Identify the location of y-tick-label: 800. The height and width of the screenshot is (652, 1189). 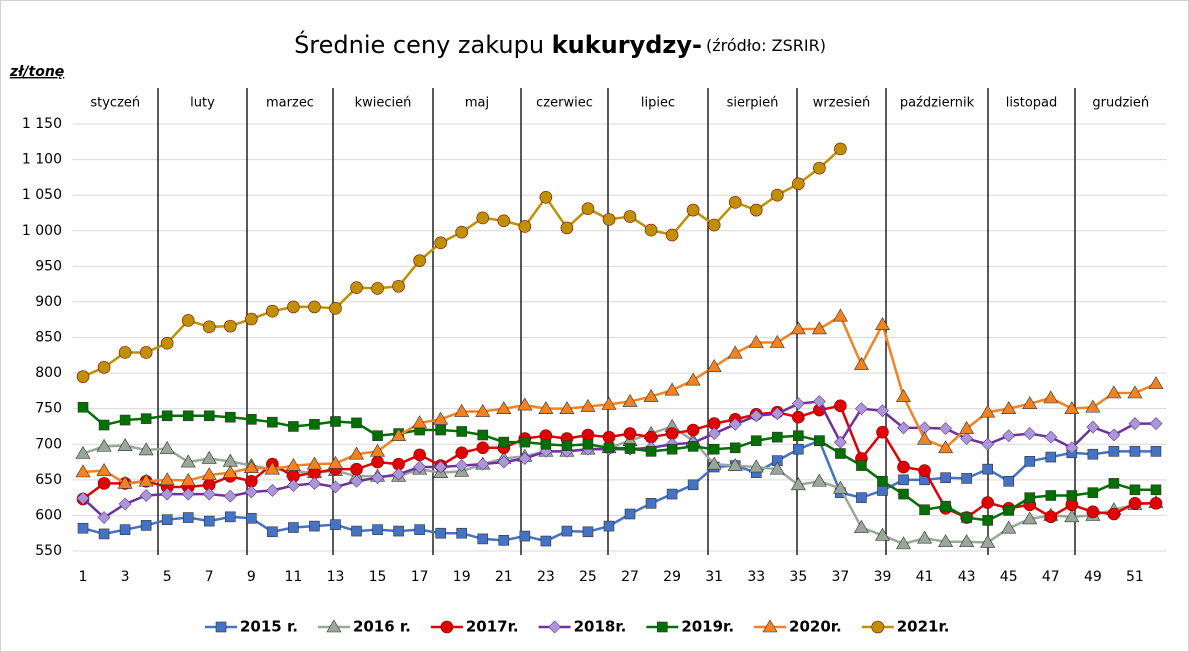
(48, 373).